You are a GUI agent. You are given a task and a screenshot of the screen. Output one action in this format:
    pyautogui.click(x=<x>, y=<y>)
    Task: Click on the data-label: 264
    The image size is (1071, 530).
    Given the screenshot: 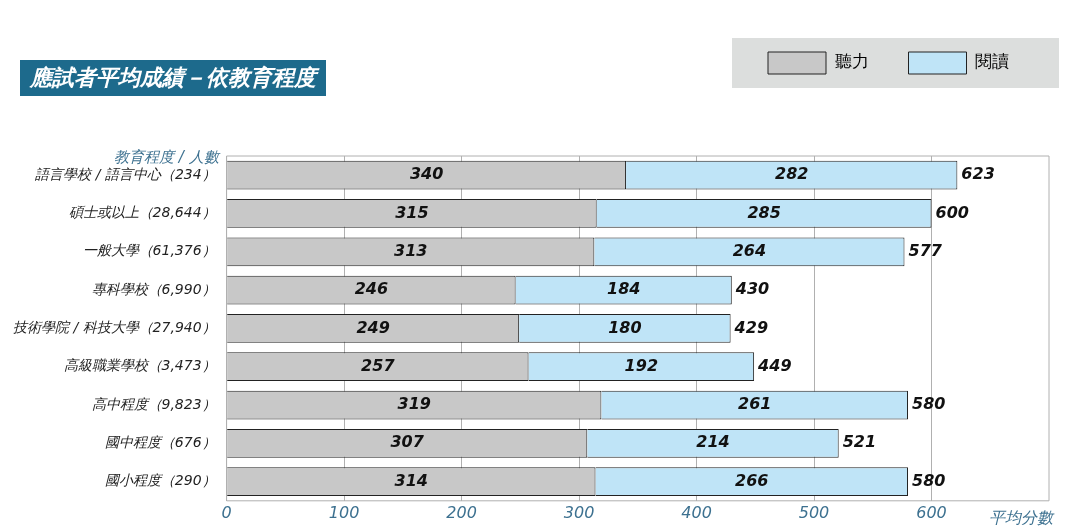 What is the action you would take?
    pyautogui.click(x=749, y=250)
    